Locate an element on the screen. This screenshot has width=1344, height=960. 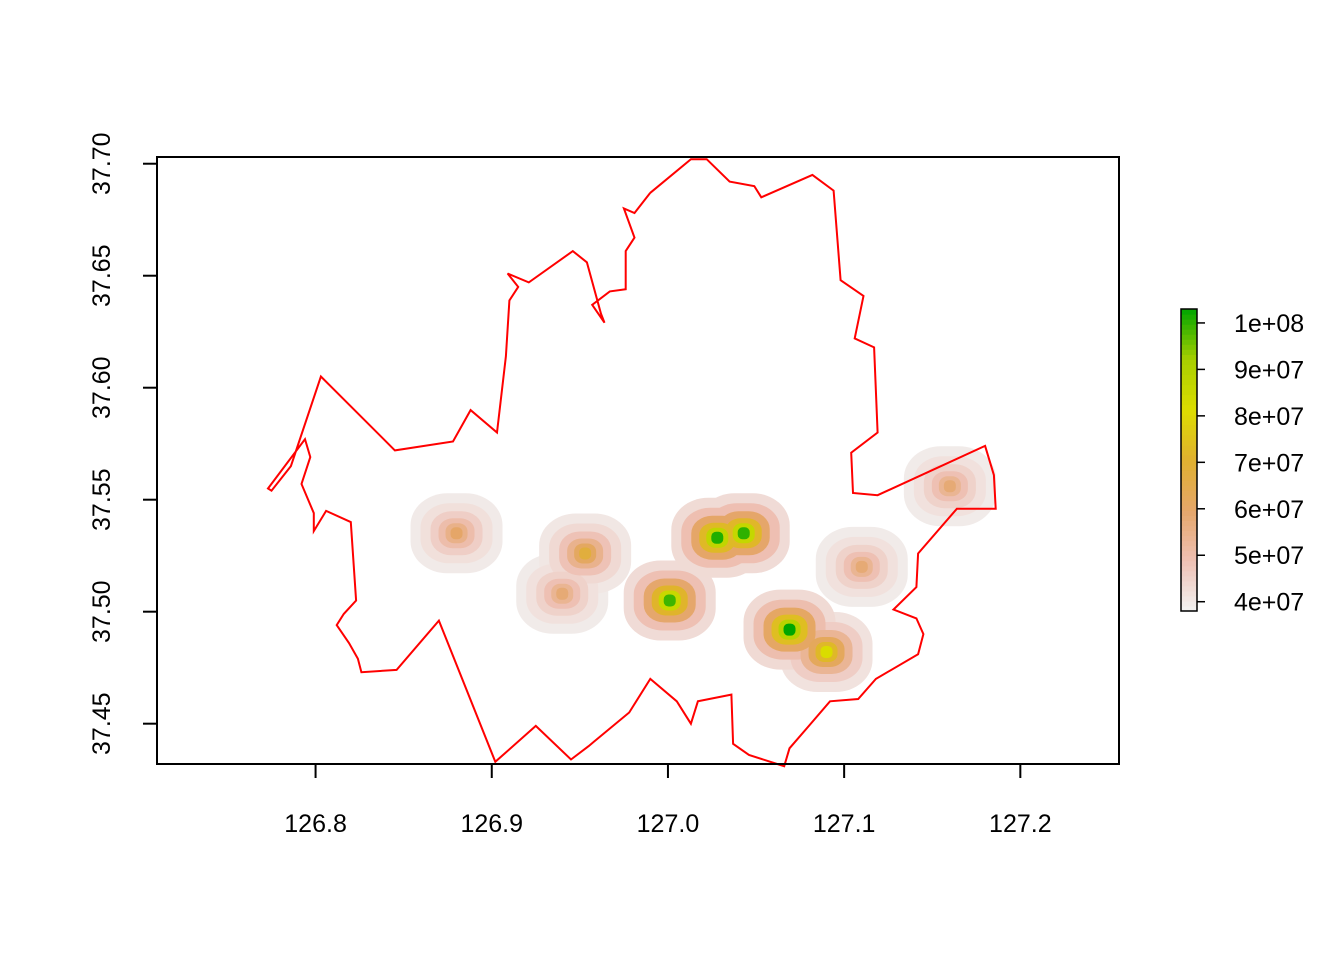
y-tick-label: 37.55 is located at coordinates (102, 499).